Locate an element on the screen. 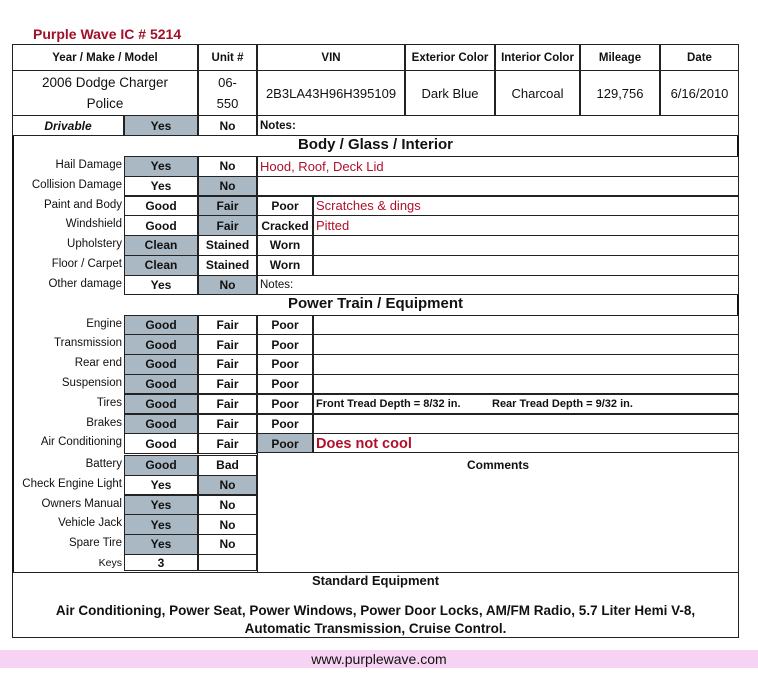 The height and width of the screenshot is (687, 758). value-date: 6/16/2010 is located at coordinates (699, 93).